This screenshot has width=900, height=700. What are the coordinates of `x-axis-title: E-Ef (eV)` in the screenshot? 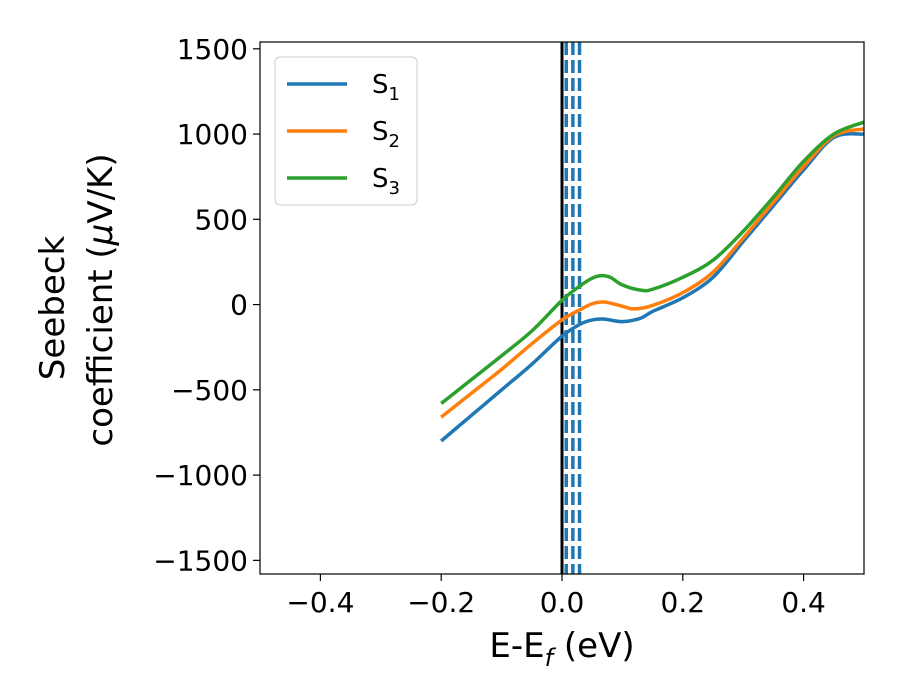 It's located at (561, 649).